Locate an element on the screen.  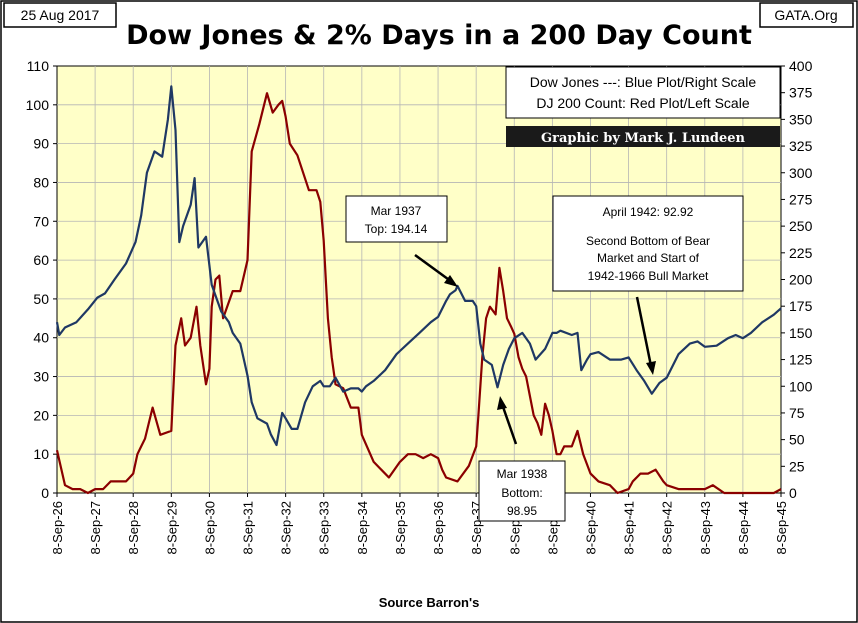
left-tick-label: 110 is located at coordinates (38, 66).